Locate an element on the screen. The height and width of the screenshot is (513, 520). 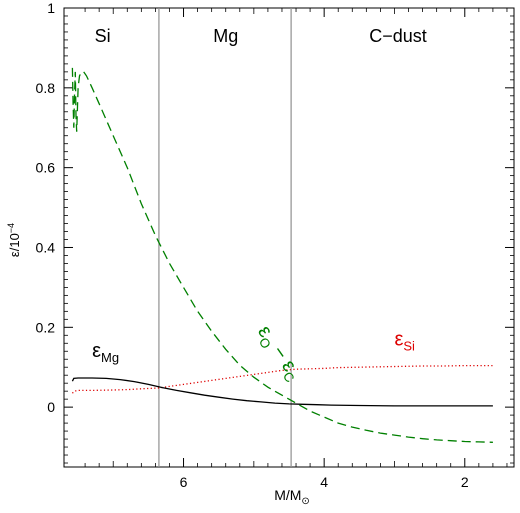
region-labels: Si Mg C−dust is located at coordinates (261, 36).